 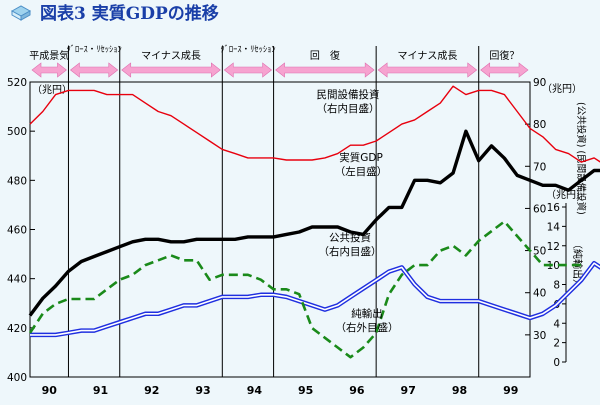 What do you see at coordinates (408, 390) in the screenshot?
I see `x-tick-label-97: 97` at bounding box center [408, 390].